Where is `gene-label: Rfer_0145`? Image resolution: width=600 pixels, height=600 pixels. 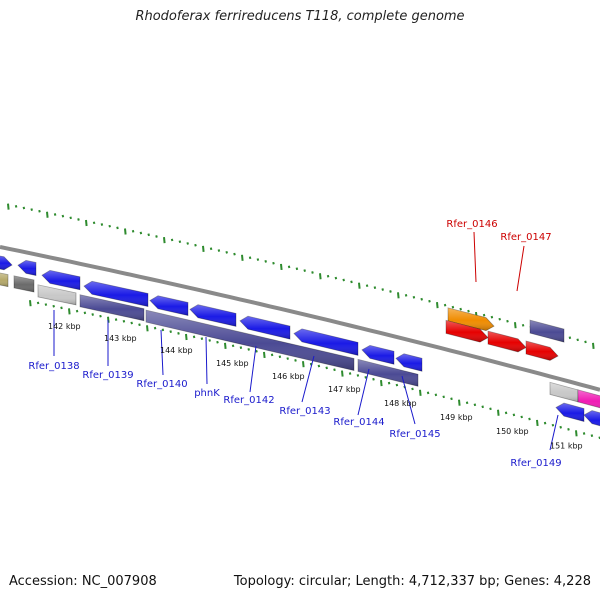
gene-label: Rfer_0145 is located at coordinates (414, 434).